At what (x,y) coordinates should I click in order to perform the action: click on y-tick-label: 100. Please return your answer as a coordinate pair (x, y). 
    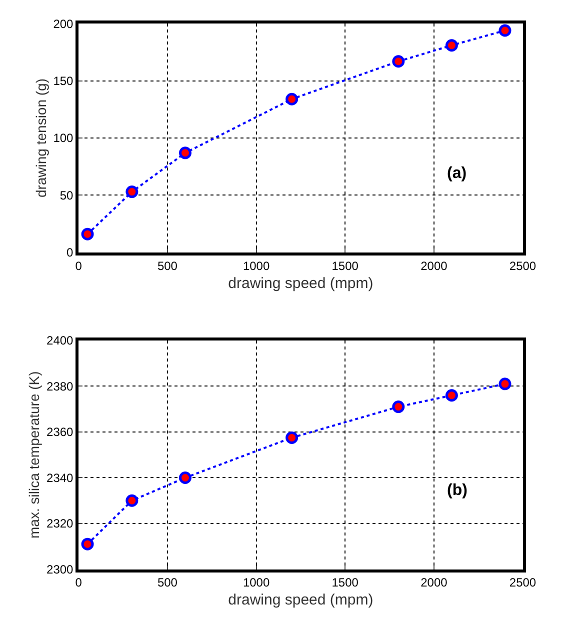
    Looking at the image, I should click on (63, 138).